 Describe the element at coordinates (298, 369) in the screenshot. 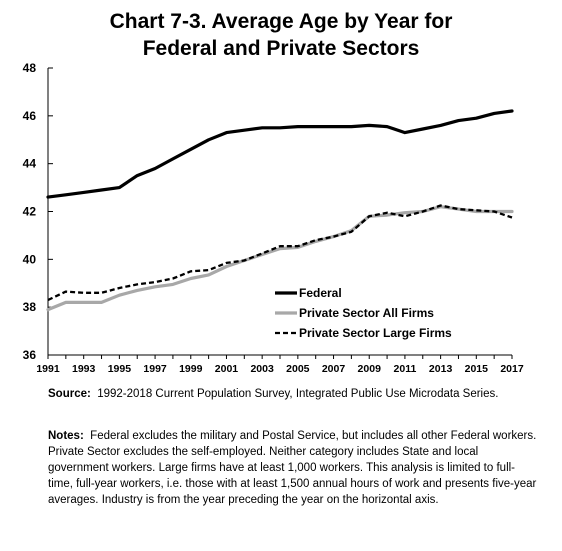

I see `x-tick-label: 2005` at that location.